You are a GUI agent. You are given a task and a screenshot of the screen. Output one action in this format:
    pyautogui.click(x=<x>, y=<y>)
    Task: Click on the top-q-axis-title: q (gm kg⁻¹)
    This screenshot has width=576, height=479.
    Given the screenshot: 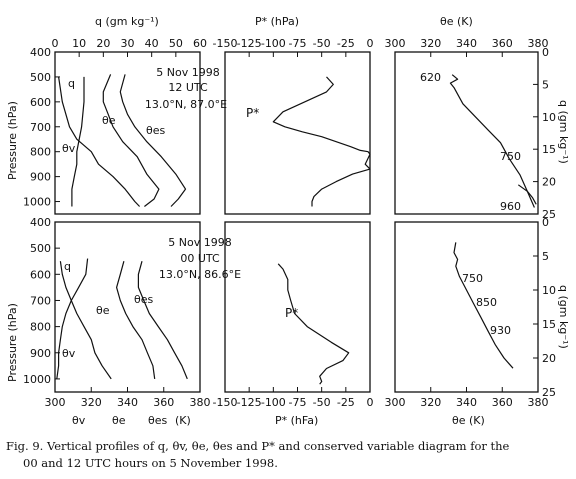 What is the action you would take?
    pyautogui.click(x=127, y=21)
    